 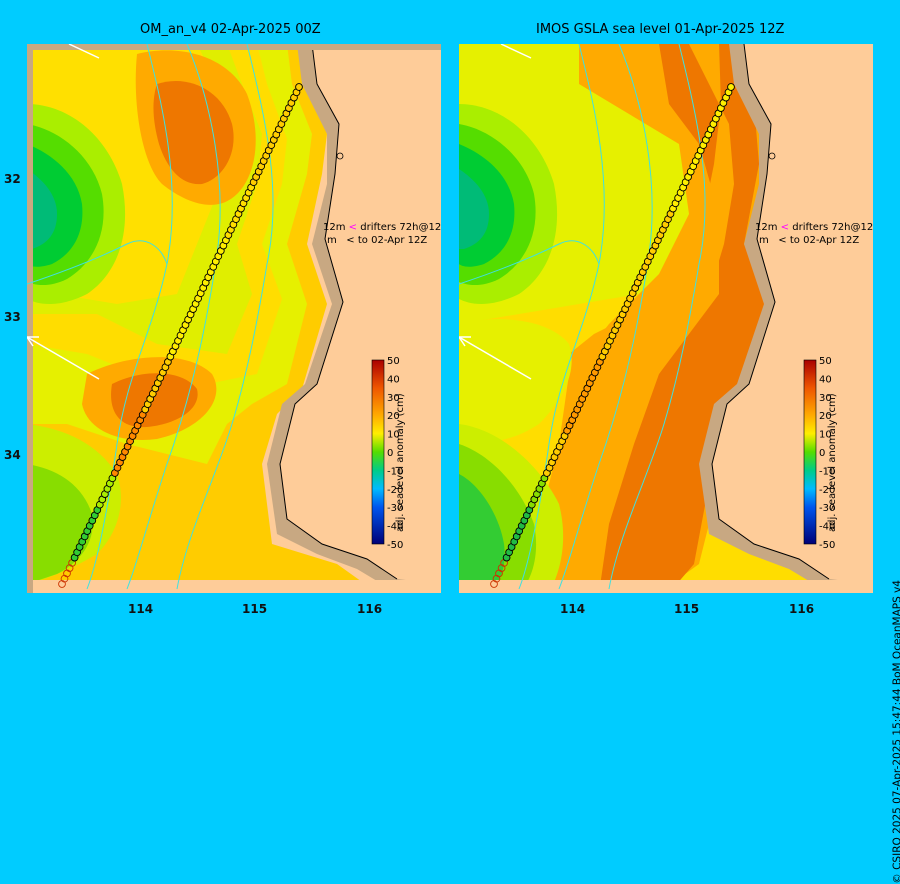 What do you see at coordinates (802, 609) in the screenshot?
I see `lon-tick-116-right: 116` at bounding box center [802, 609].